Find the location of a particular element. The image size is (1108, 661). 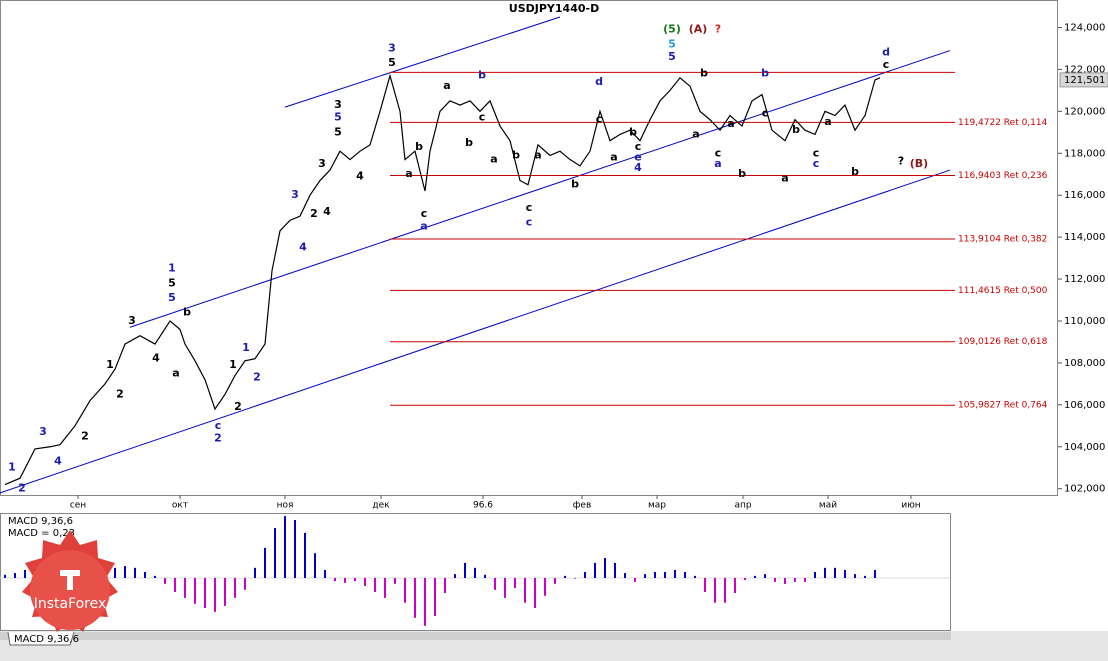

y-tick-label: 104,000 is located at coordinates (1084, 447).